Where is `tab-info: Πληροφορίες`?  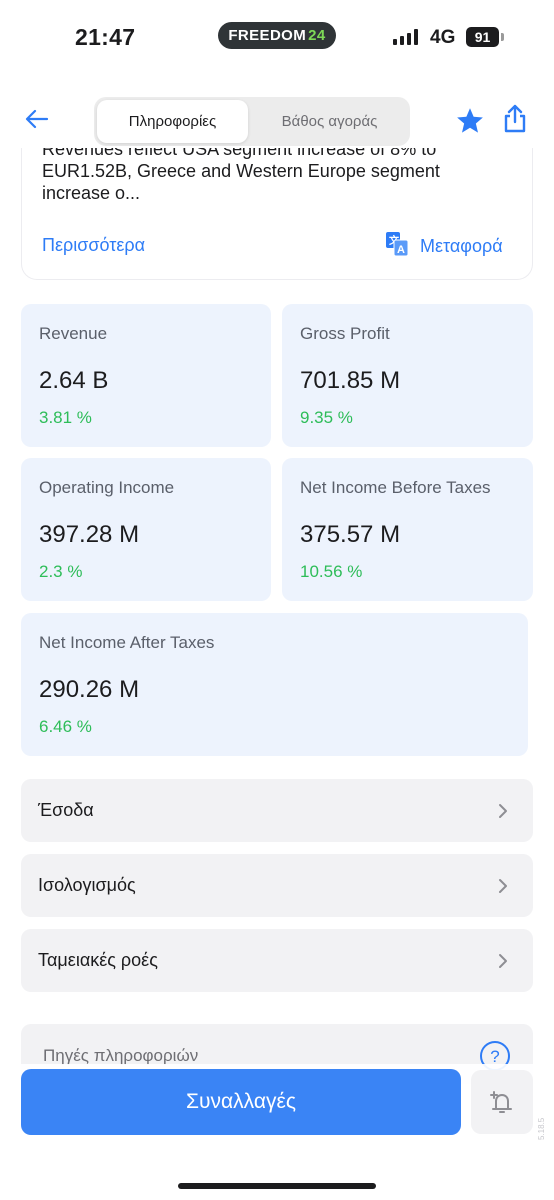 tab-info: Πληροφορίες is located at coordinates (172, 121).